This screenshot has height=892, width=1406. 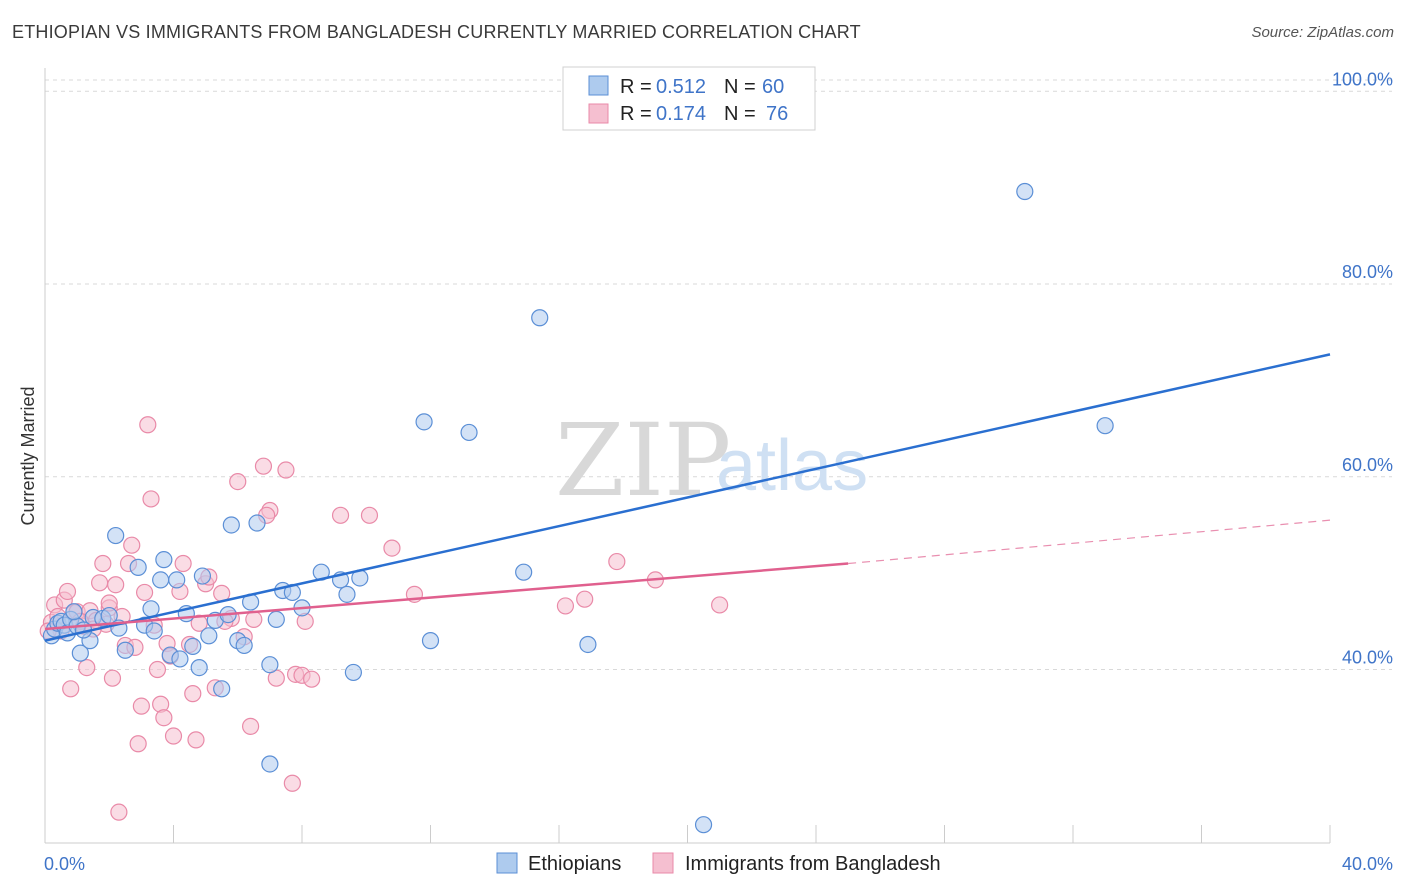 I want to click on legend-bottom-ethiopians: Ethiopians, so click(x=574, y=864).